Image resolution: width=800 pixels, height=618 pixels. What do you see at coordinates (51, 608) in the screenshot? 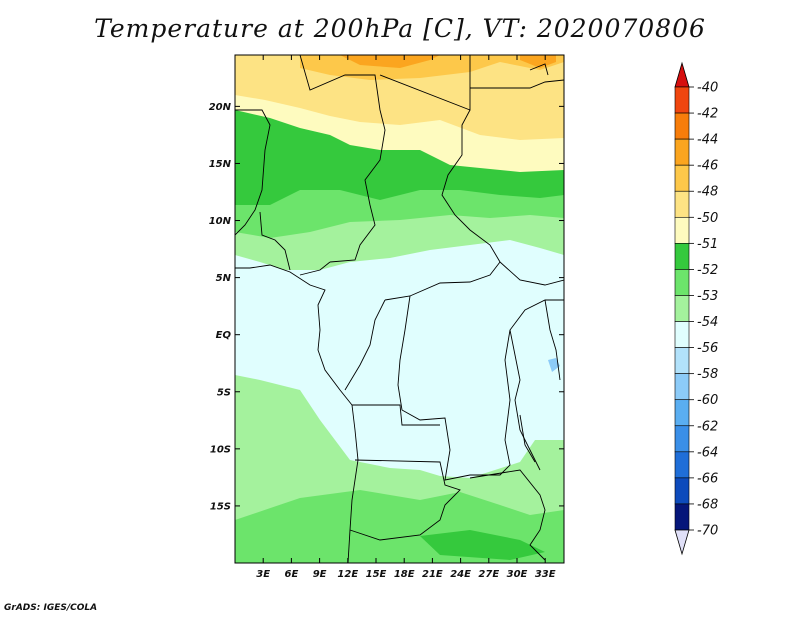
I see `grads-footer: GrADS: IGES/COLA` at bounding box center [51, 608].